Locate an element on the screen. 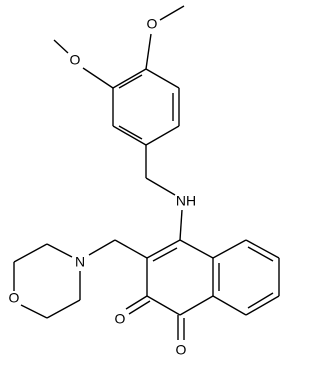  atom-label: N is located at coordinates (80, 262).